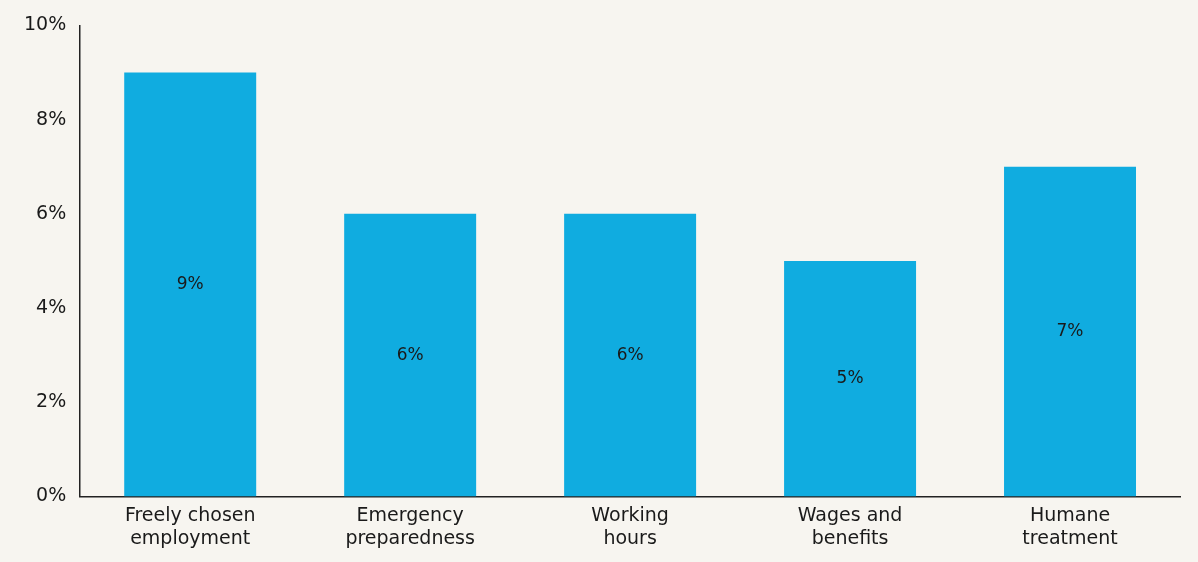 Image resolution: width=1198 pixels, height=562 pixels. What do you see at coordinates (45, 23) in the screenshot?
I see `y-tick-label: 10%` at bounding box center [45, 23].